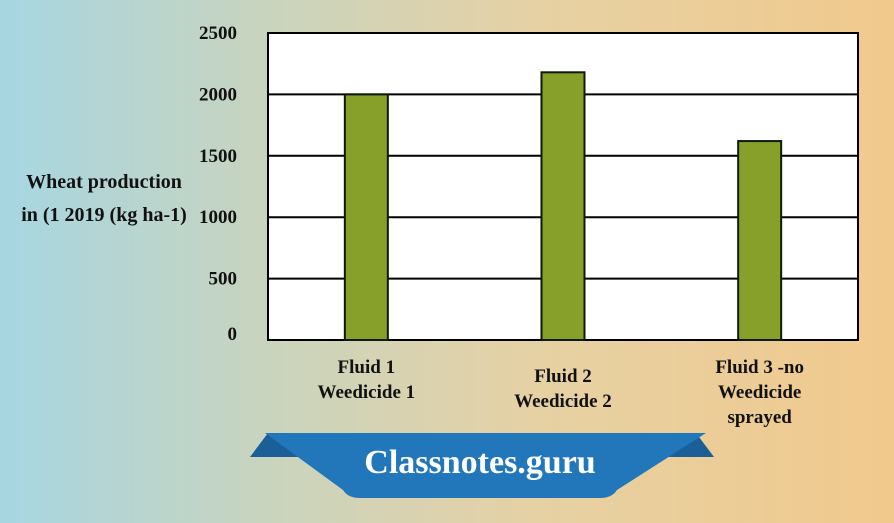 The width and height of the screenshot is (894, 523). I want to click on watermark-text: Classnotes.guru, so click(479, 462).